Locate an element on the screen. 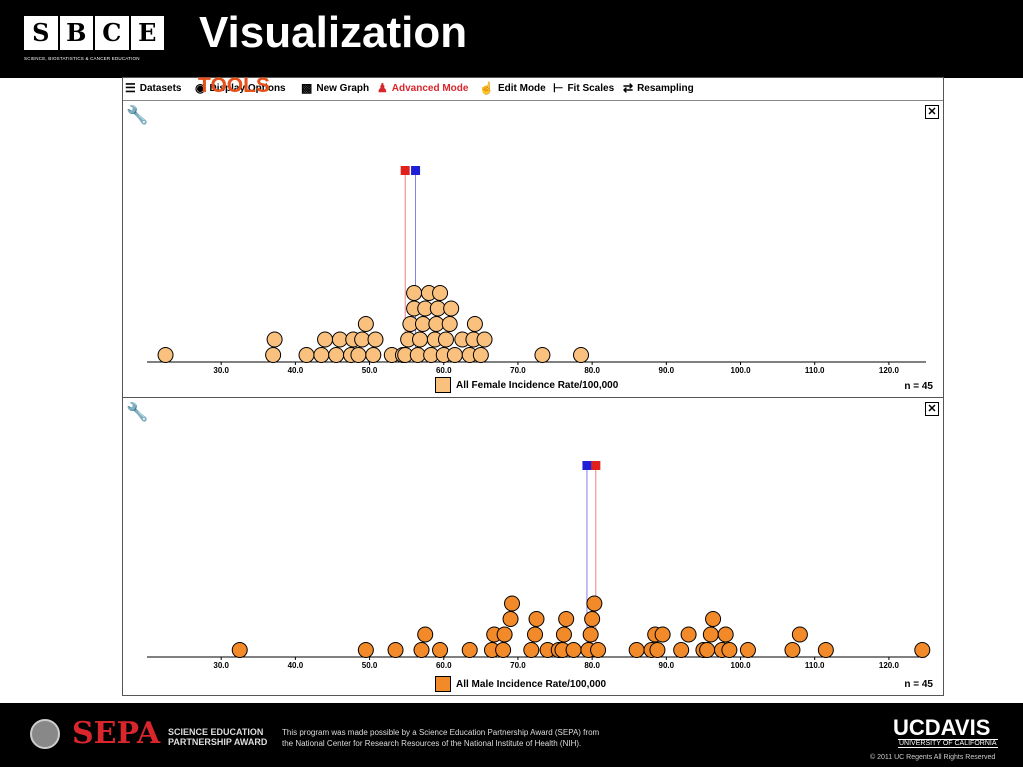 The image size is (1023, 767). female-legend: All Female Incidence Rate/100,000 is located at coordinates (526, 385).